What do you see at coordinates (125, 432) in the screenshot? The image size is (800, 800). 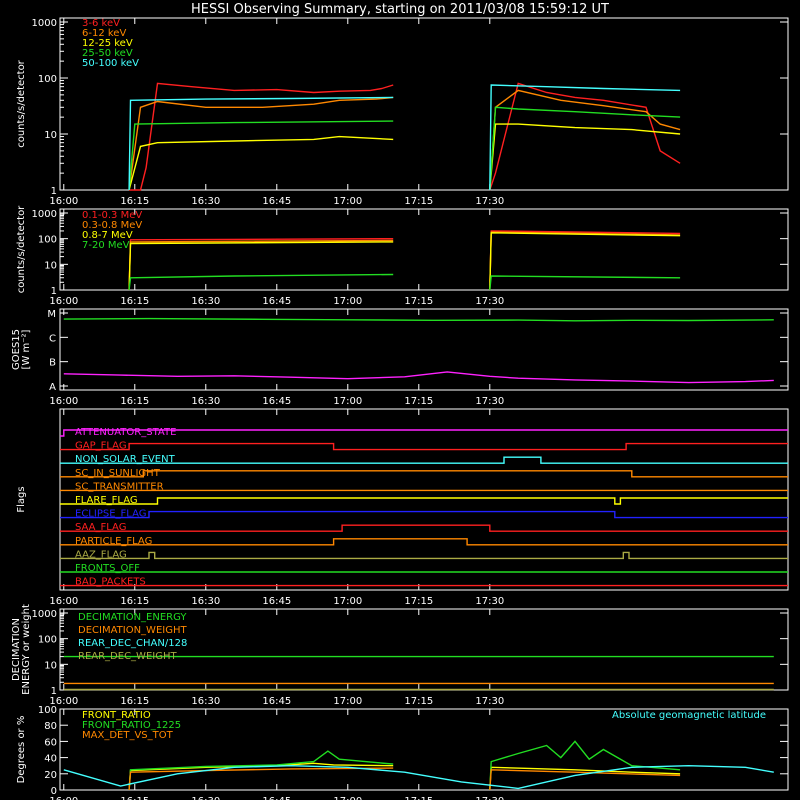 I see `flag-label: ATTENUATOR_STATE` at bounding box center [125, 432].